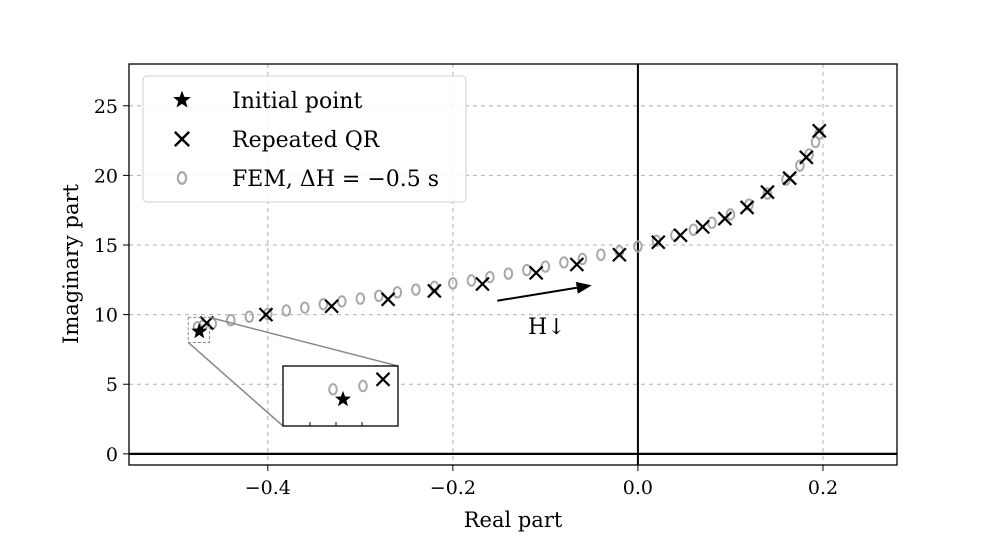 The image size is (997, 536). Describe the element at coordinates (583, 287) in the screenshot. I see `annotation-arrow-head` at that location.